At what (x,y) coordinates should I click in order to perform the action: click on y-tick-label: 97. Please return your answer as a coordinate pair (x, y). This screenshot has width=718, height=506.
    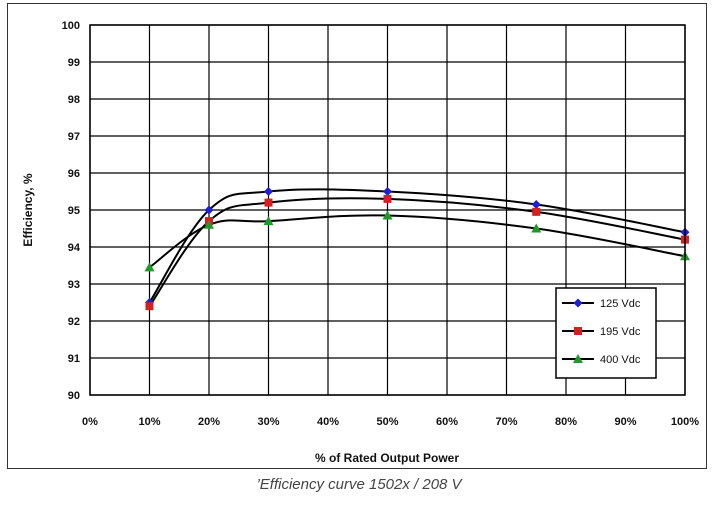
    Looking at the image, I should click on (74, 137).